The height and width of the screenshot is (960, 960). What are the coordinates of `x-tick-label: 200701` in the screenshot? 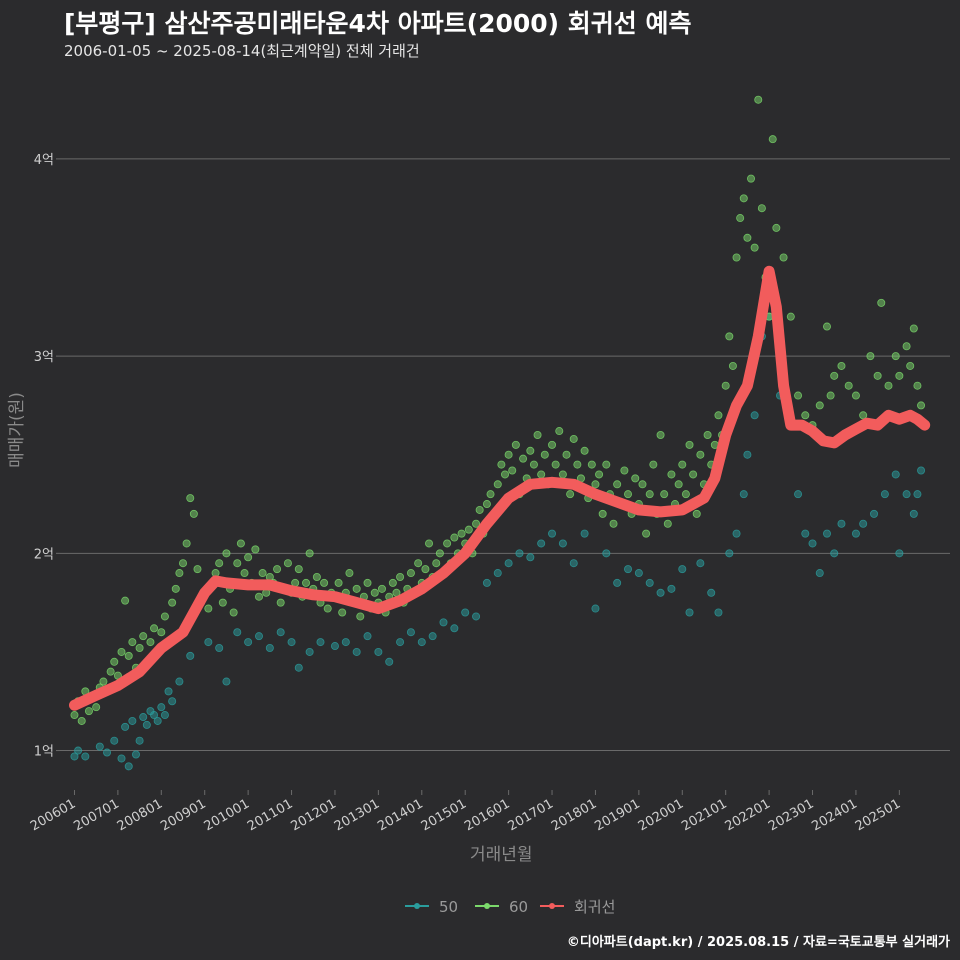 It's located at (96, 815).